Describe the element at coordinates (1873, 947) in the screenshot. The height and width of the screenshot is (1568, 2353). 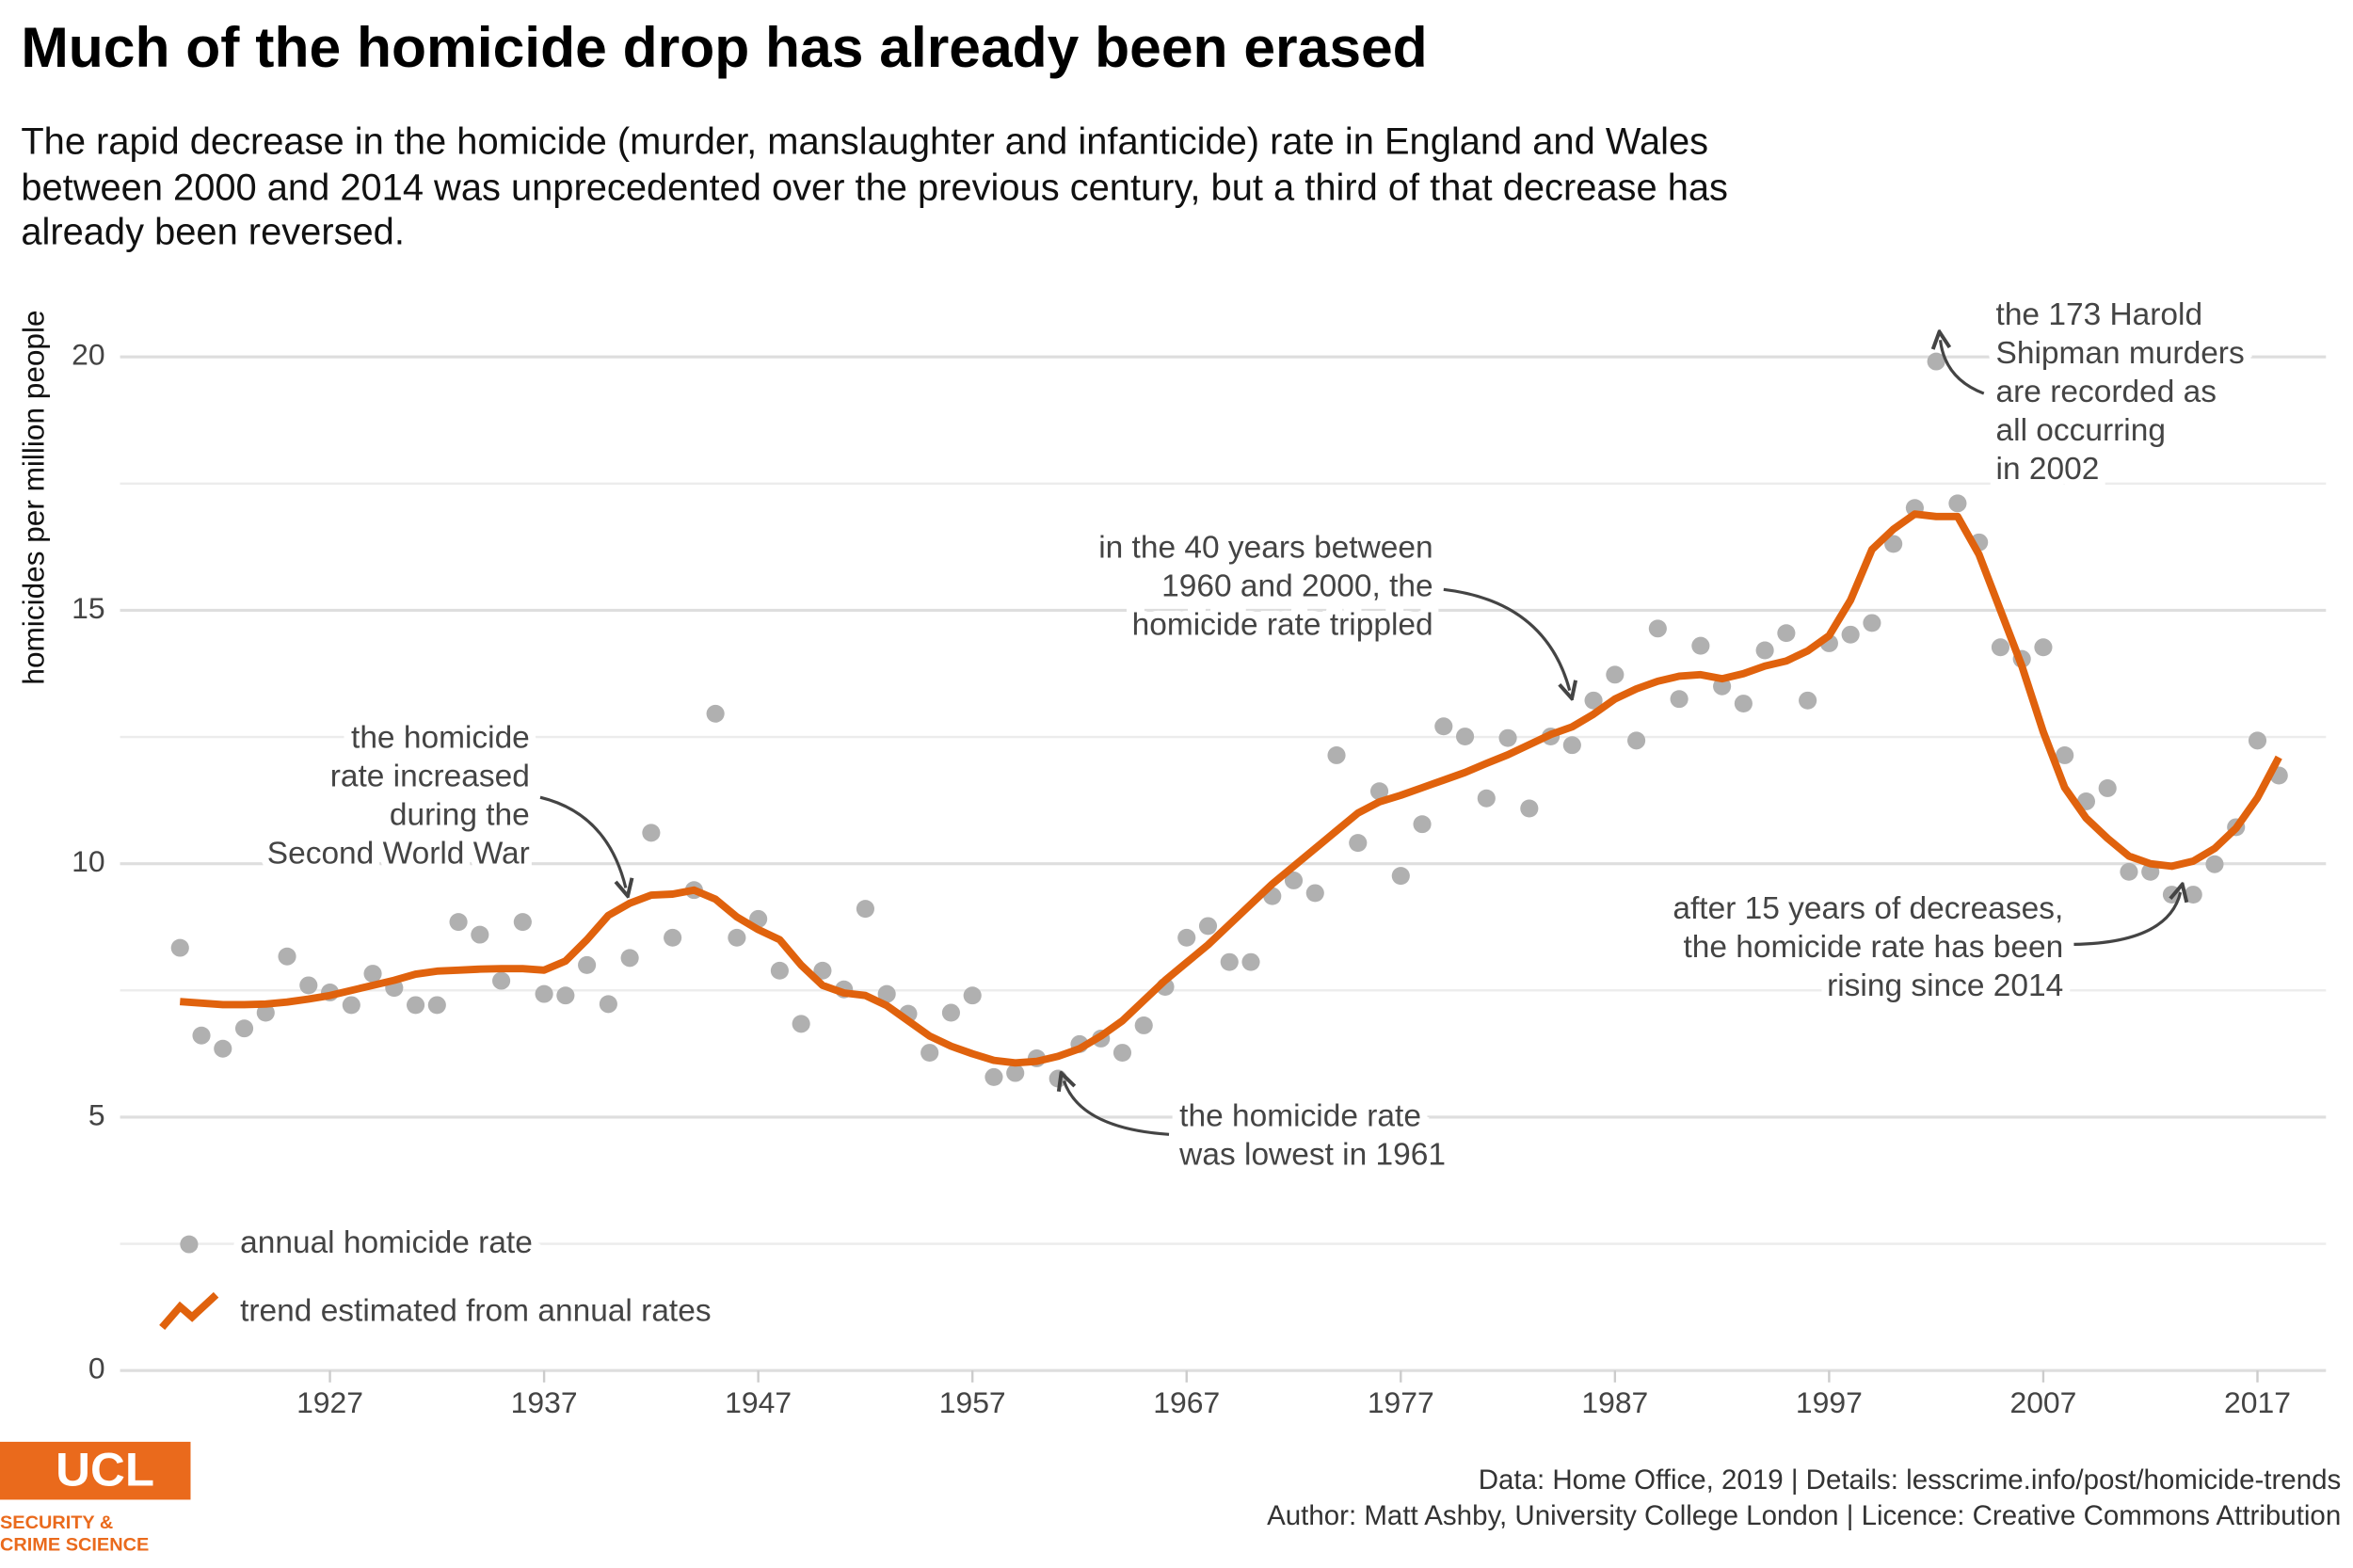
I see `annotation: the homicide rate has been` at that location.